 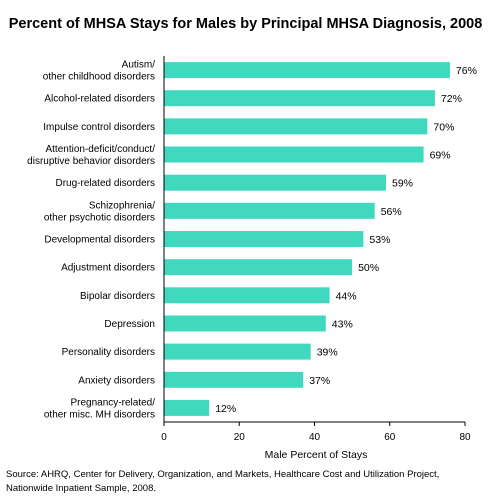 What do you see at coordinates (451, 99) in the screenshot?
I see `bar-value-label: 72%` at bounding box center [451, 99].